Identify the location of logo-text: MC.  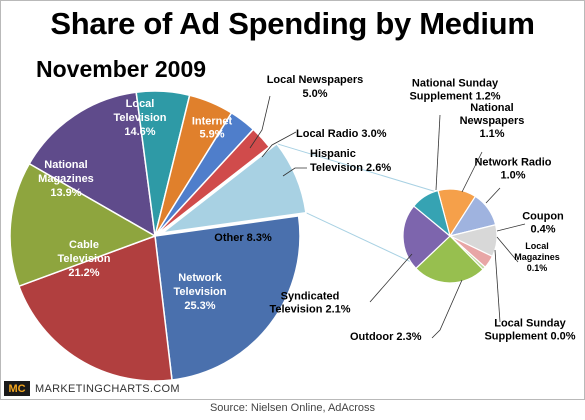
(17, 389).